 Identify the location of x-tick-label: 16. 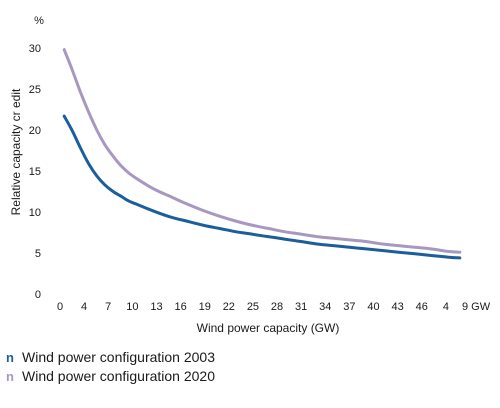
(180, 307).